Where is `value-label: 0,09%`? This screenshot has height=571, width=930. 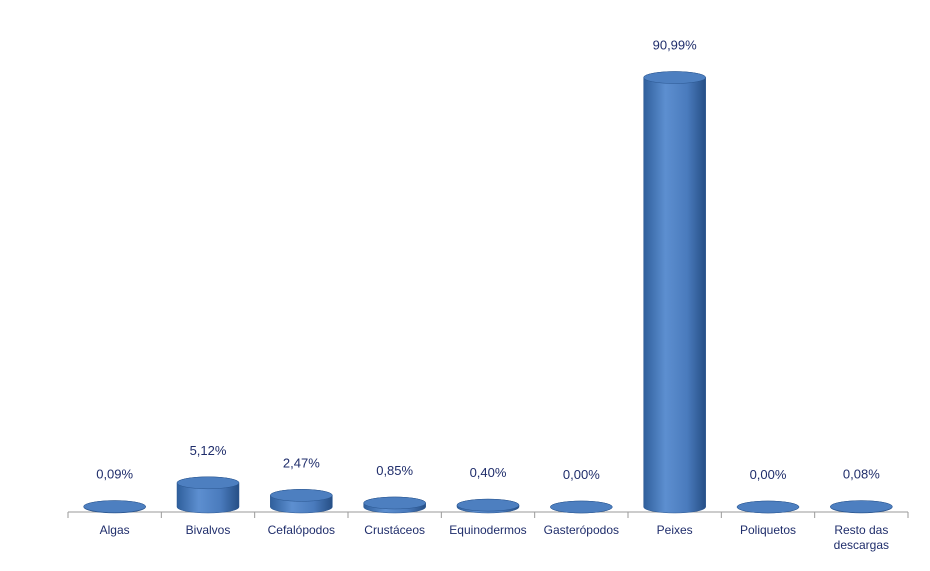 value-label: 0,09% is located at coordinates (114, 474).